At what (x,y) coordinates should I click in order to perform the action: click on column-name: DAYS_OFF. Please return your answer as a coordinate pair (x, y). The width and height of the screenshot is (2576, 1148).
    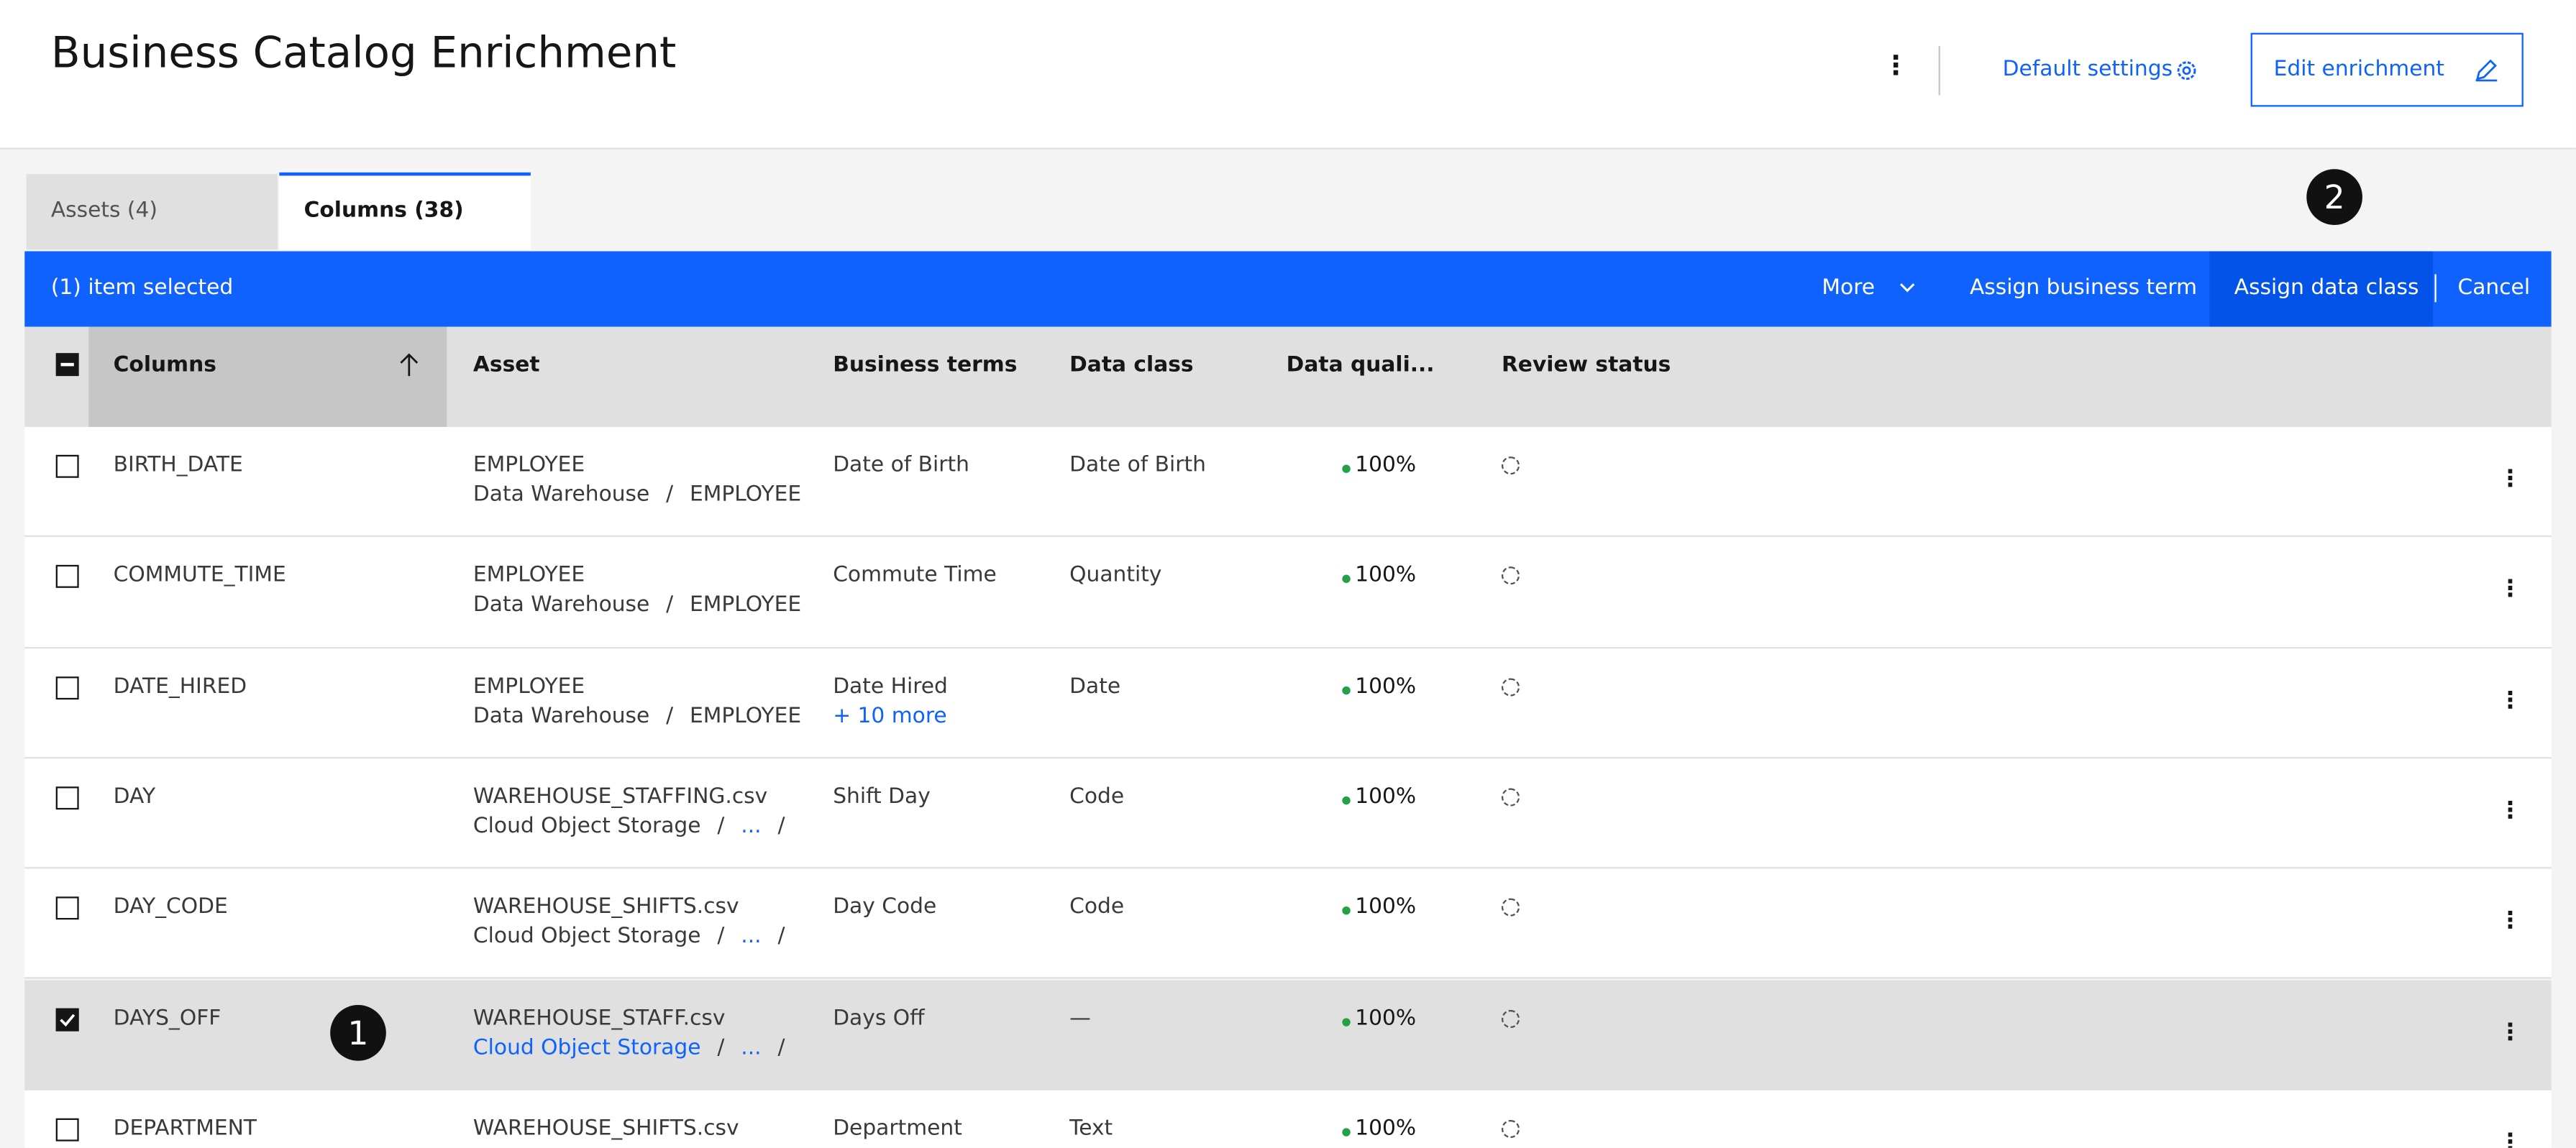
    Looking at the image, I should click on (167, 1018).